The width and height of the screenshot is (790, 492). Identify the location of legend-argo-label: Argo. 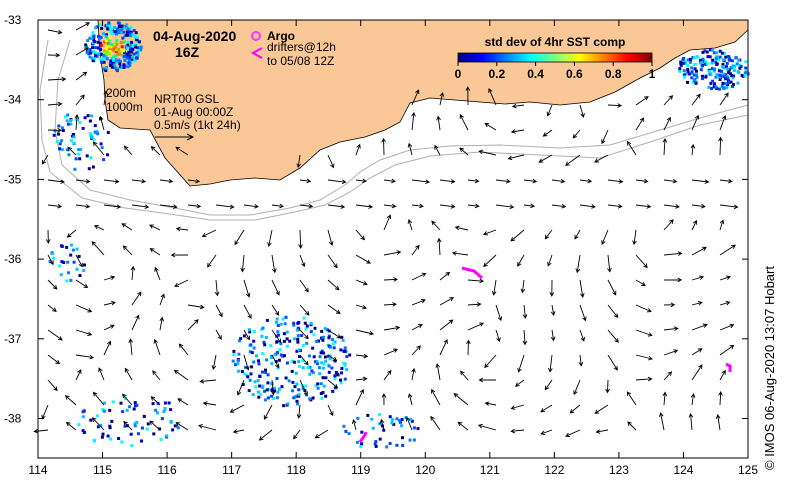
(281, 36).